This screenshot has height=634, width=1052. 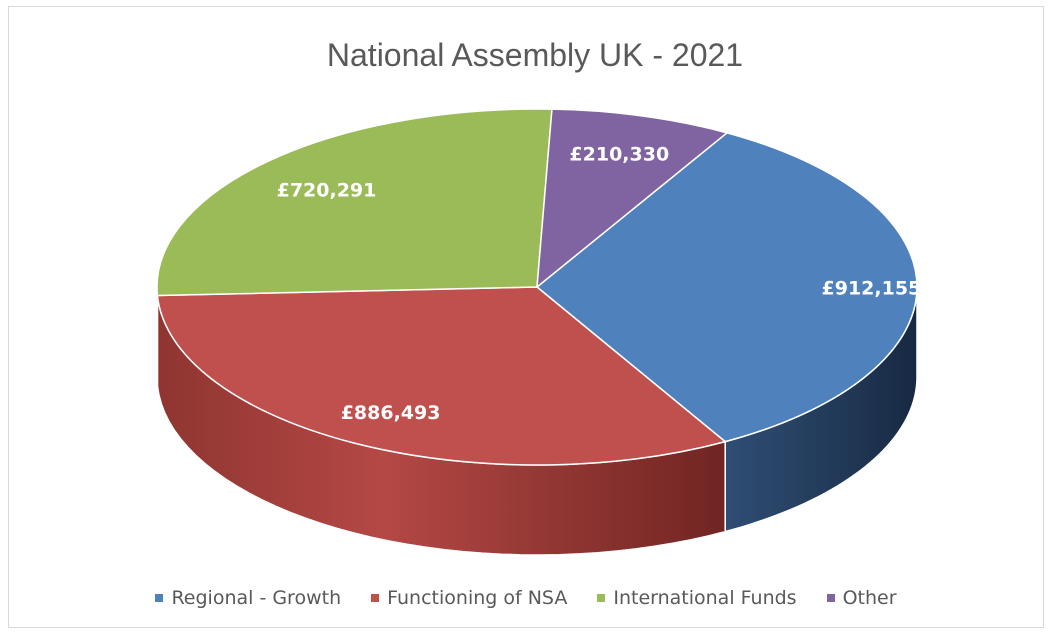 I want to click on legend-label: Other, so click(x=869, y=598).